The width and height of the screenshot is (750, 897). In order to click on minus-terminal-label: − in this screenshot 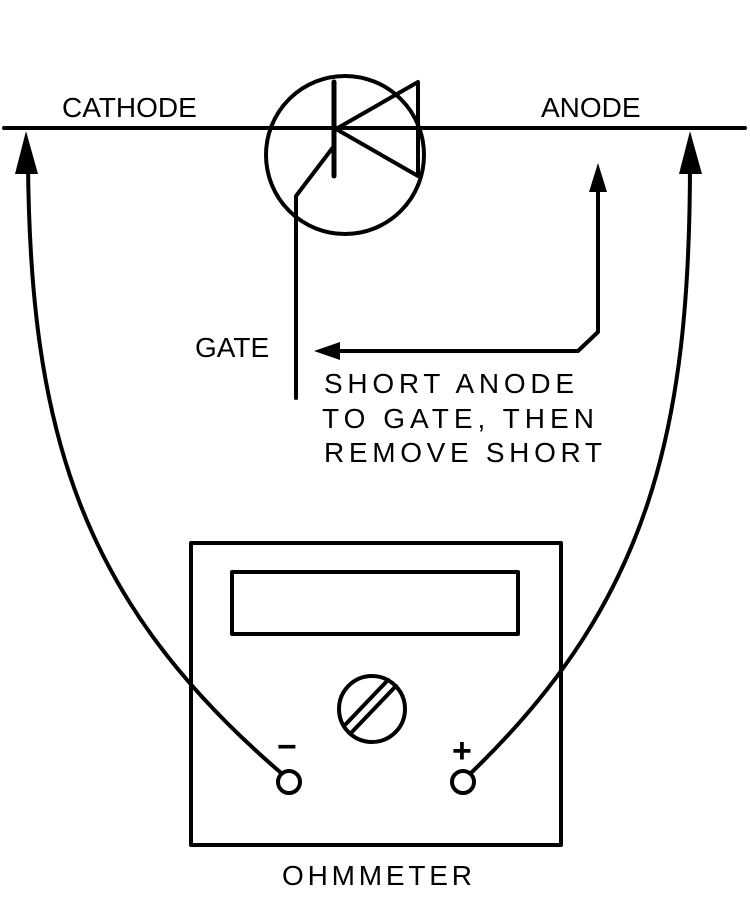, I will do `click(287, 747)`.